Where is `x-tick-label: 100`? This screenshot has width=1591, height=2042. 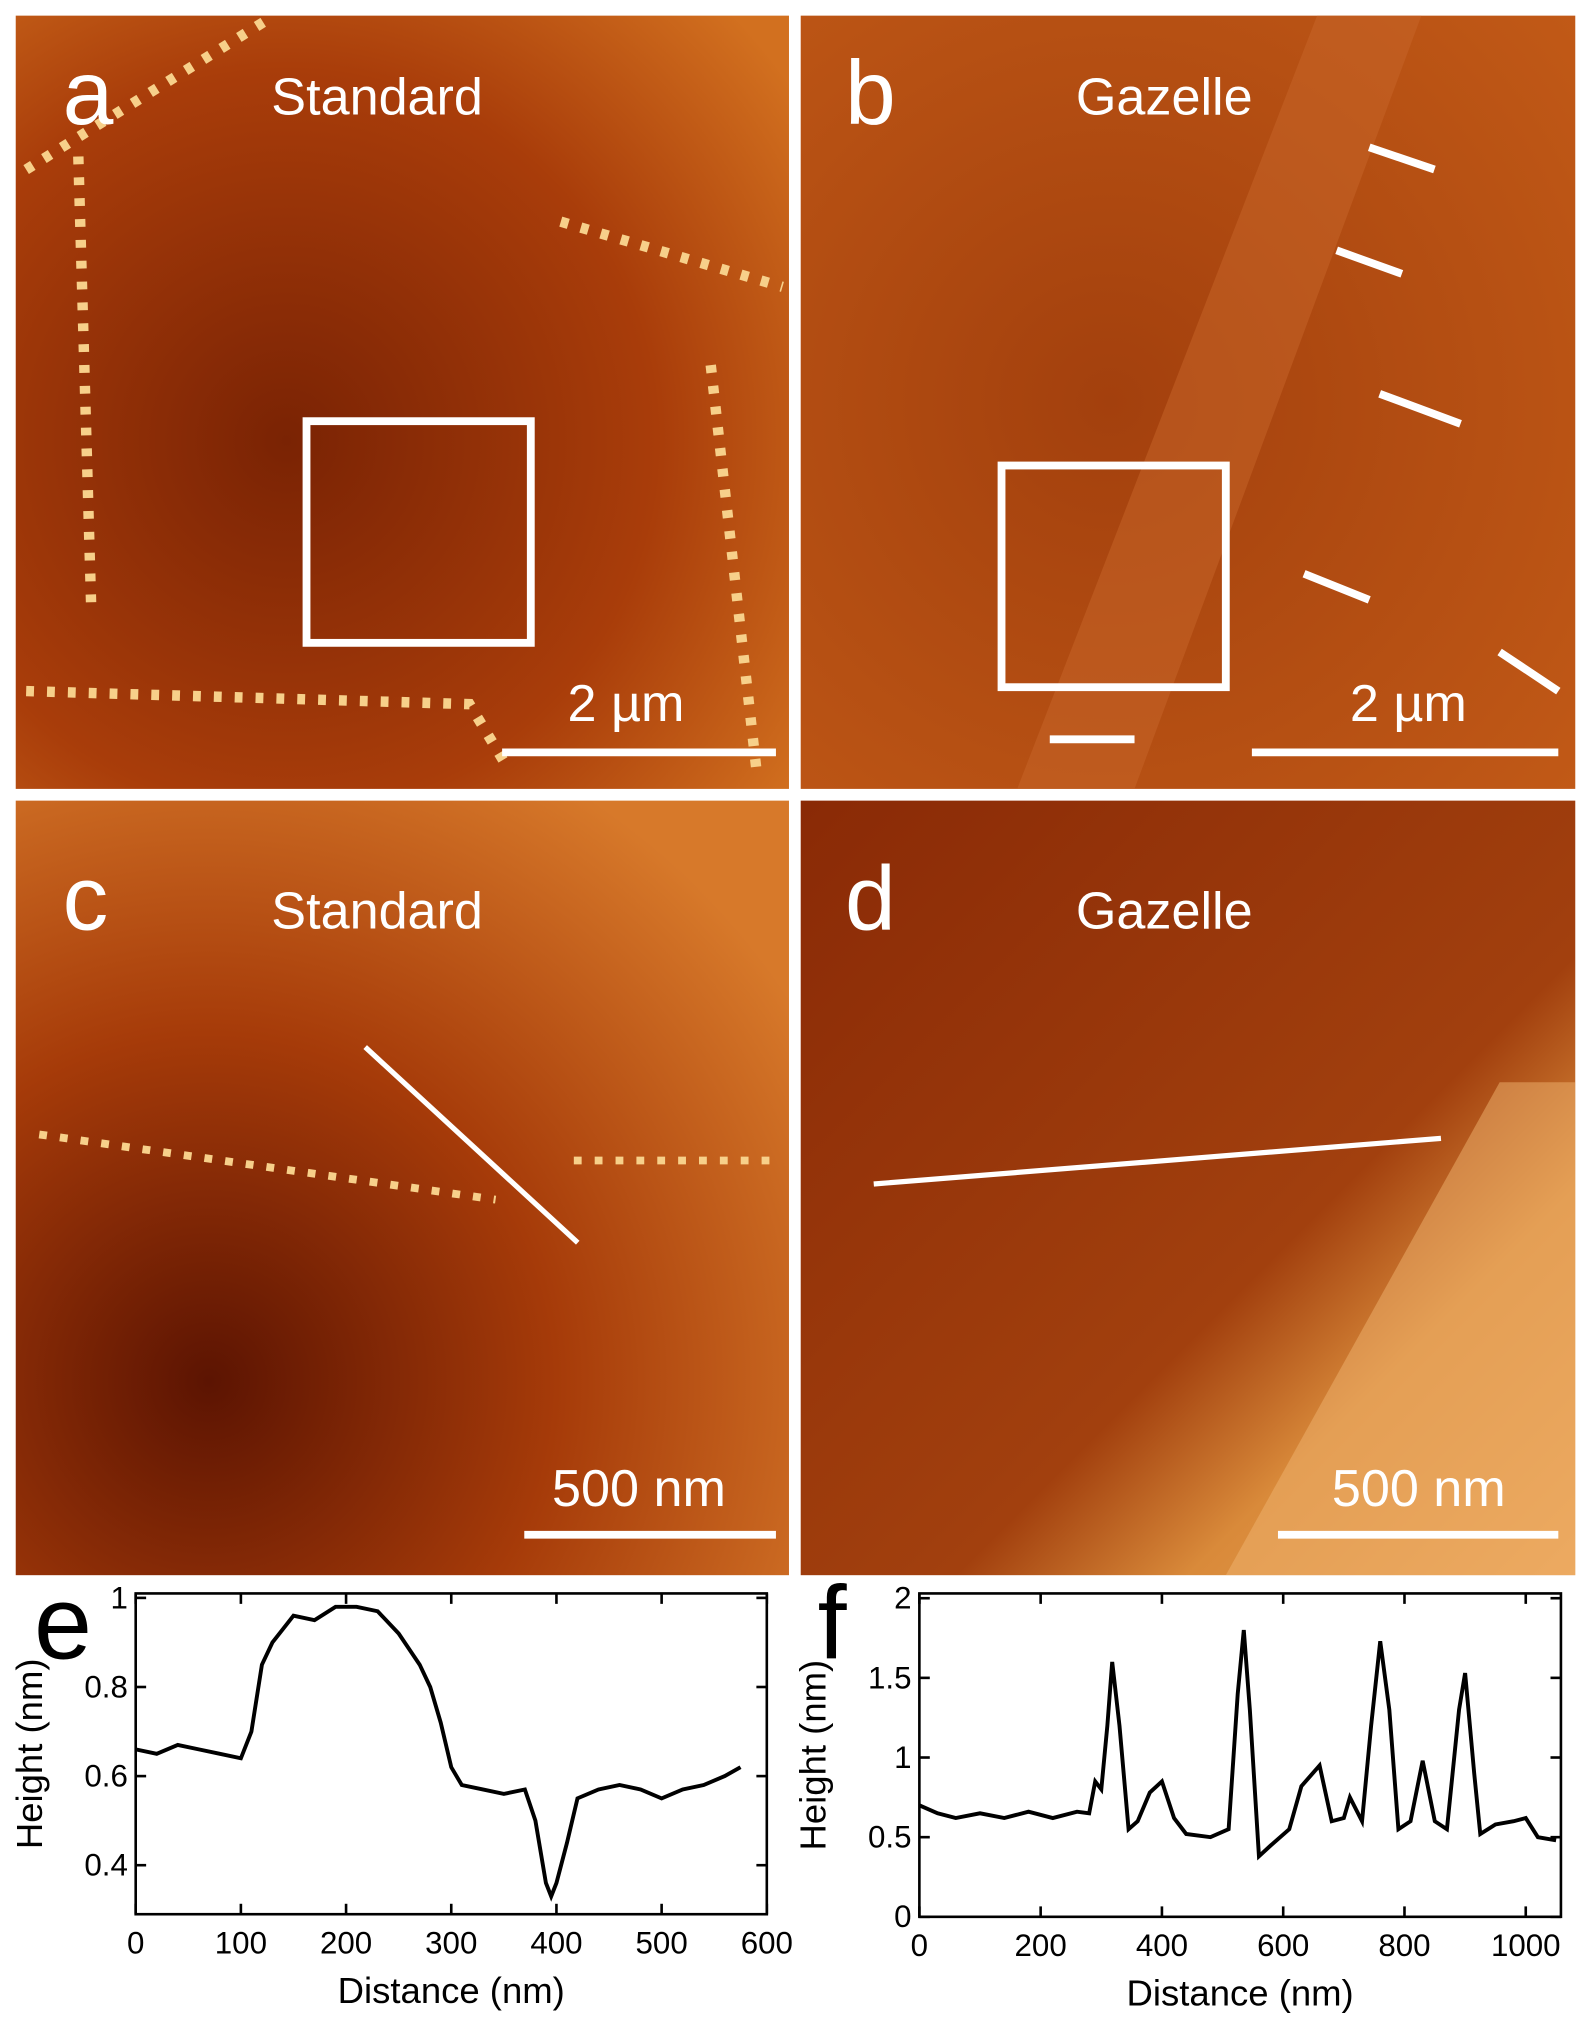
x-tick-label: 100 is located at coordinates (241, 1942).